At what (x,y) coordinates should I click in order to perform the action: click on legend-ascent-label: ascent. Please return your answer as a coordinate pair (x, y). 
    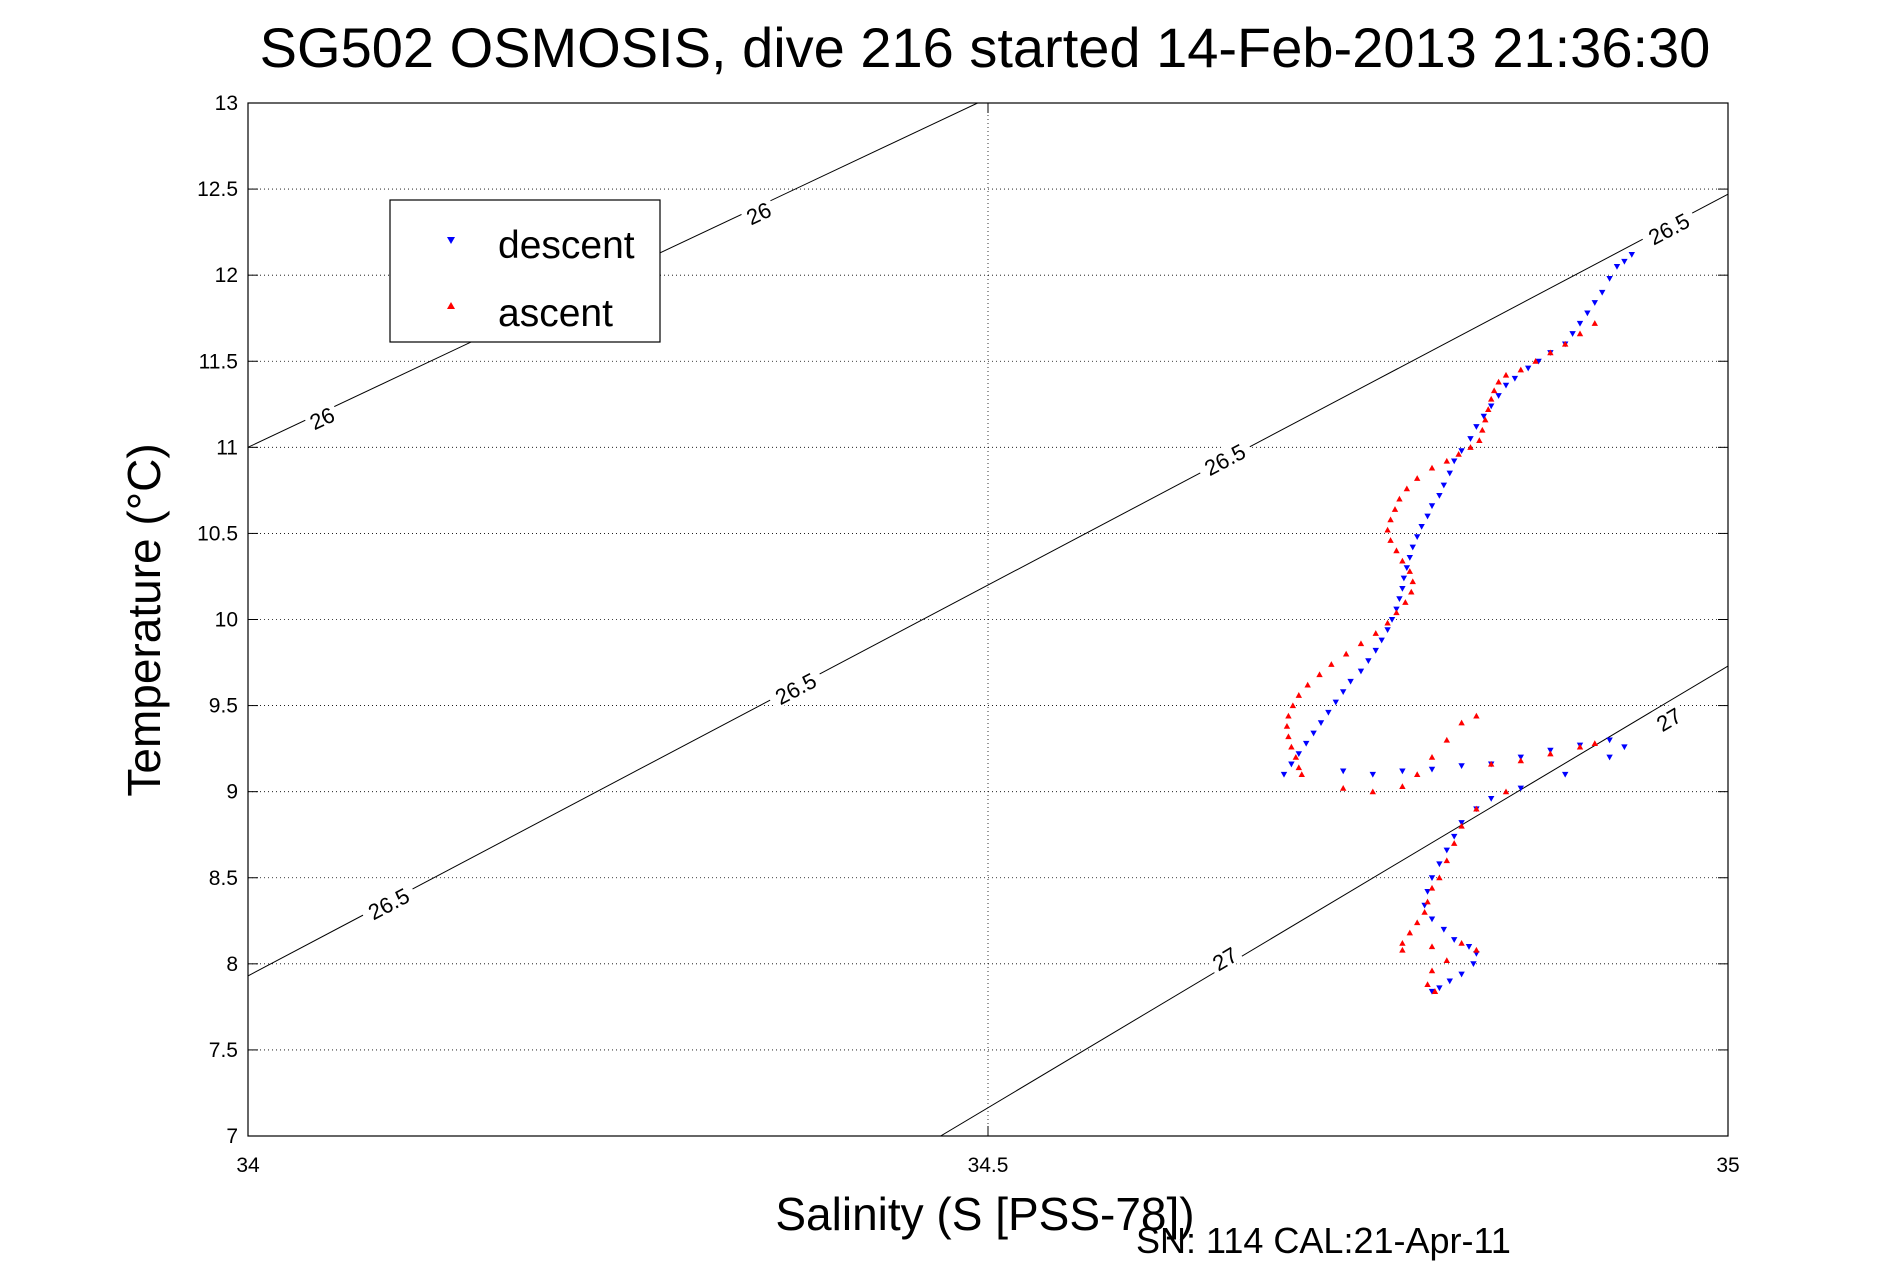
    Looking at the image, I should click on (555, 313).